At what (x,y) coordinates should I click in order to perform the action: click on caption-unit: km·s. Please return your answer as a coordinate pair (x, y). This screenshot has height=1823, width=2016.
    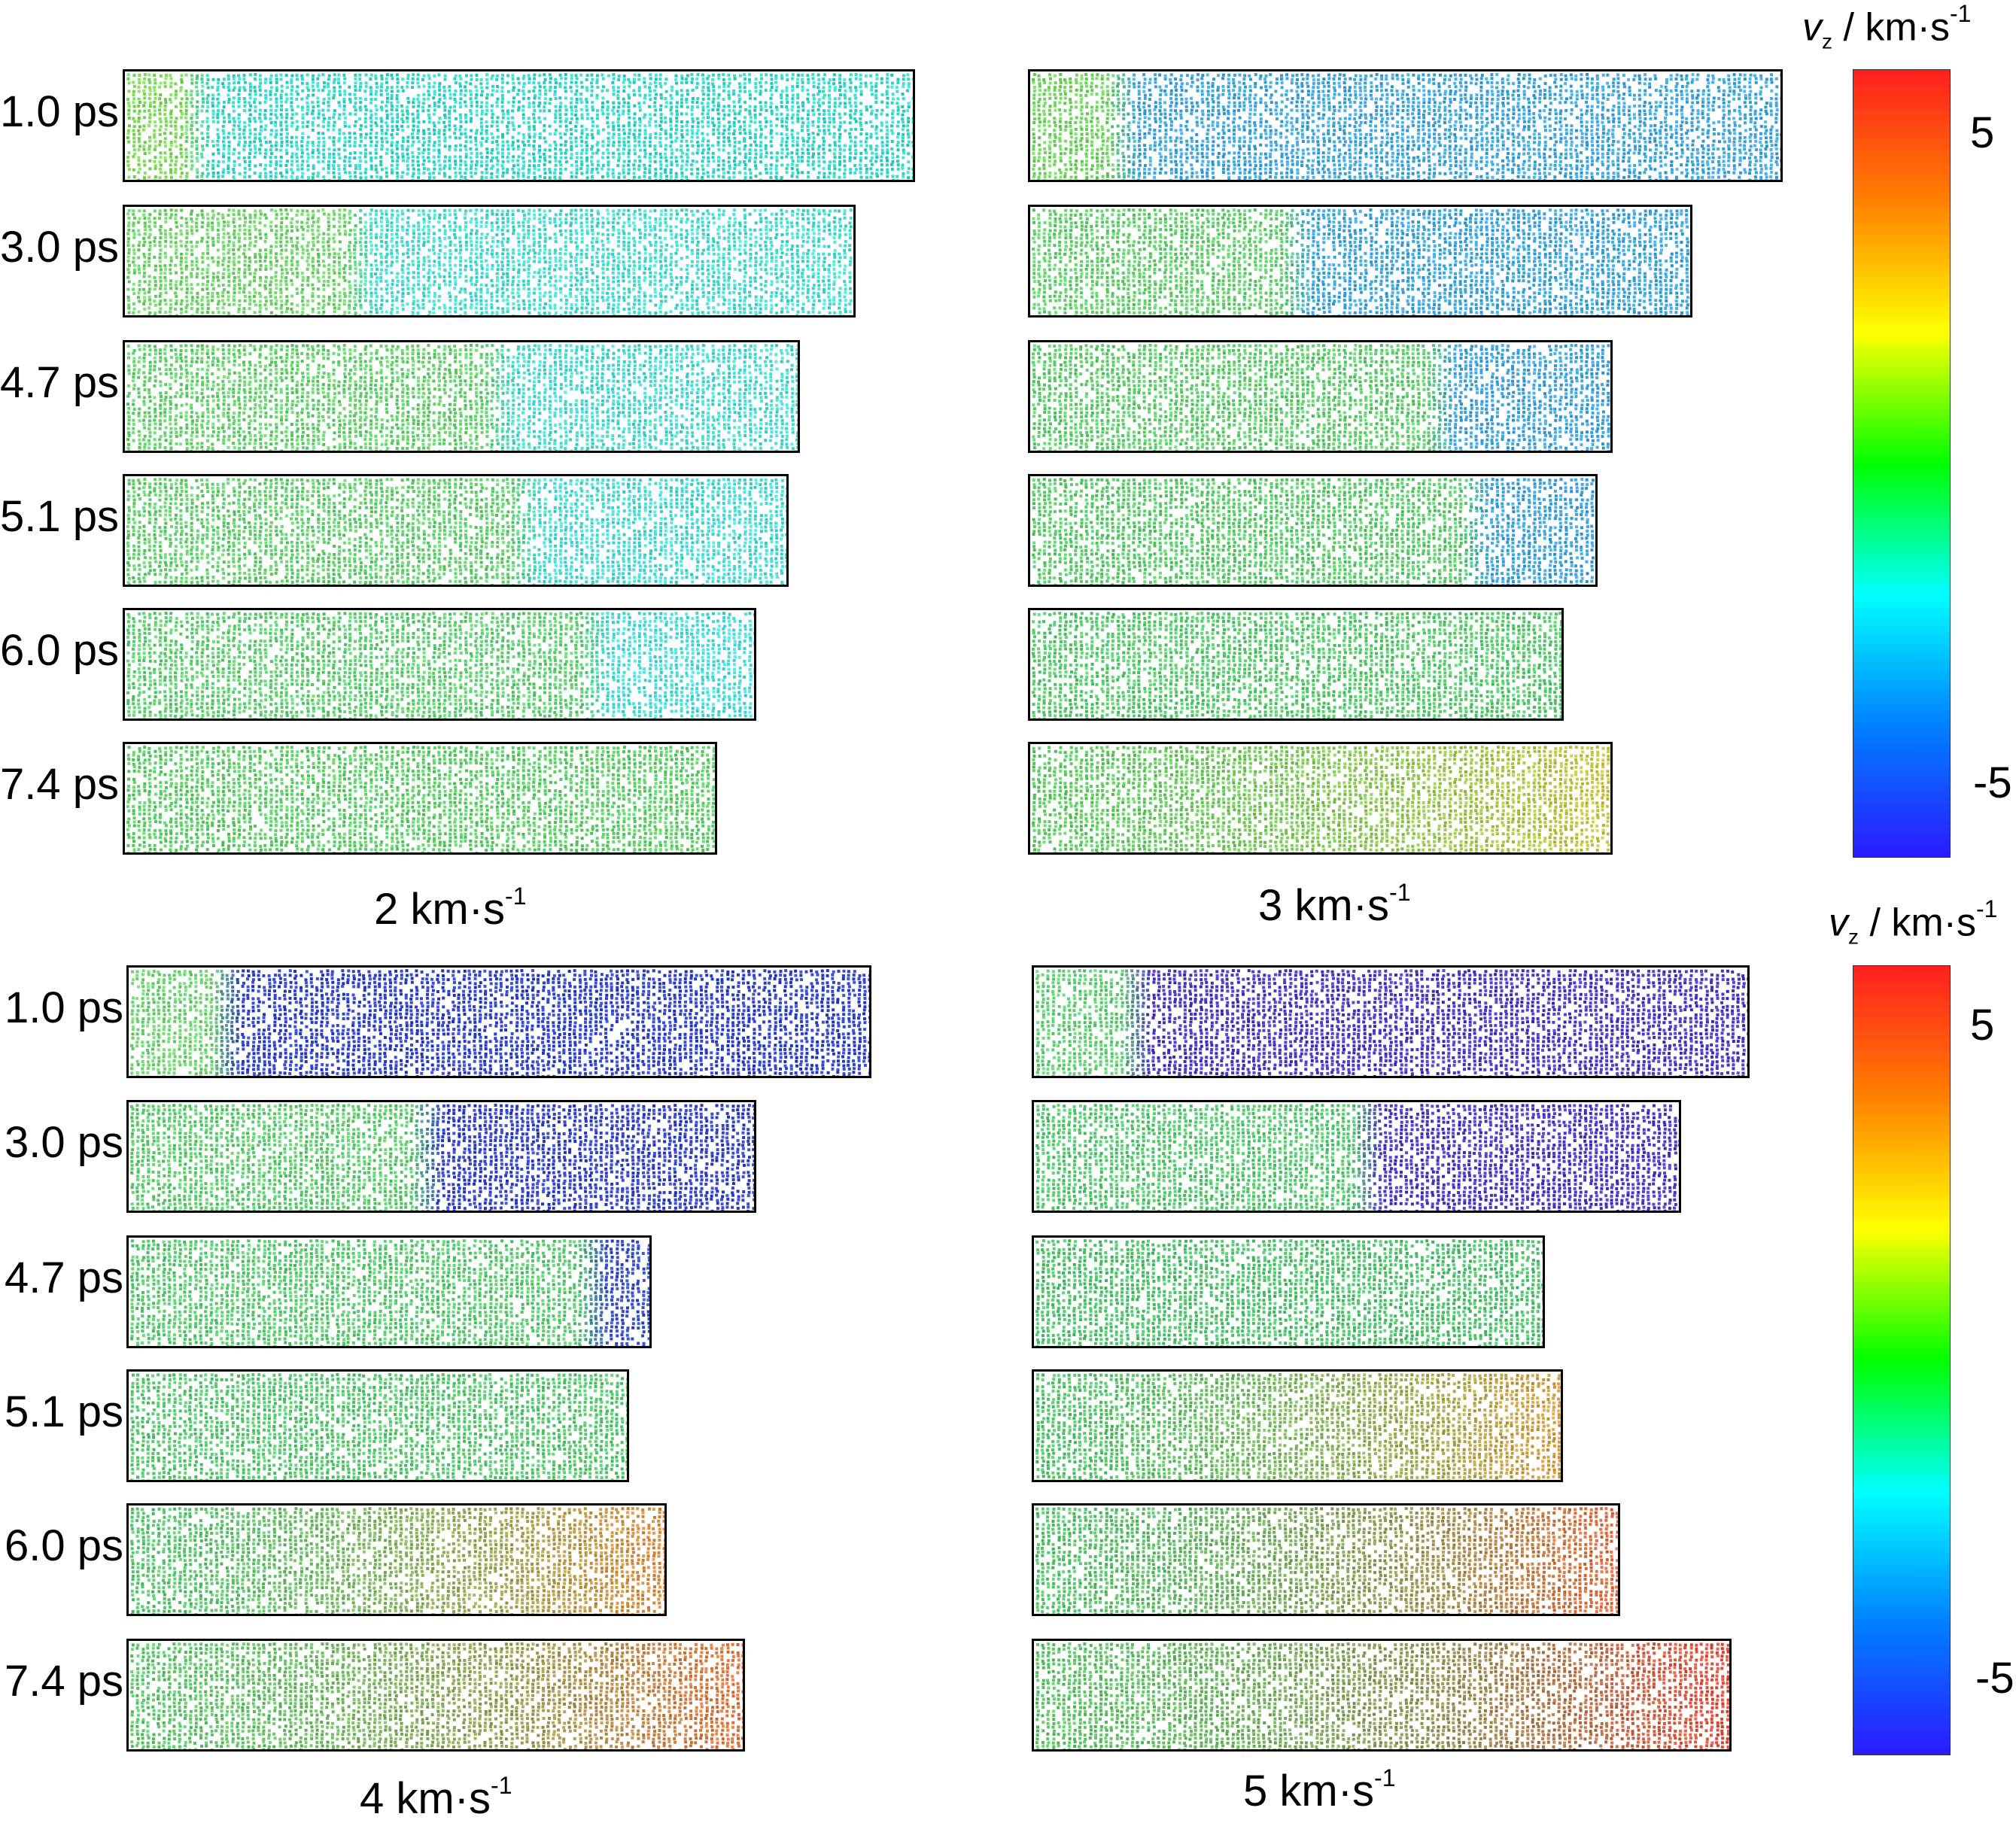
    Looking at the image, I should click on (1326, 1791).